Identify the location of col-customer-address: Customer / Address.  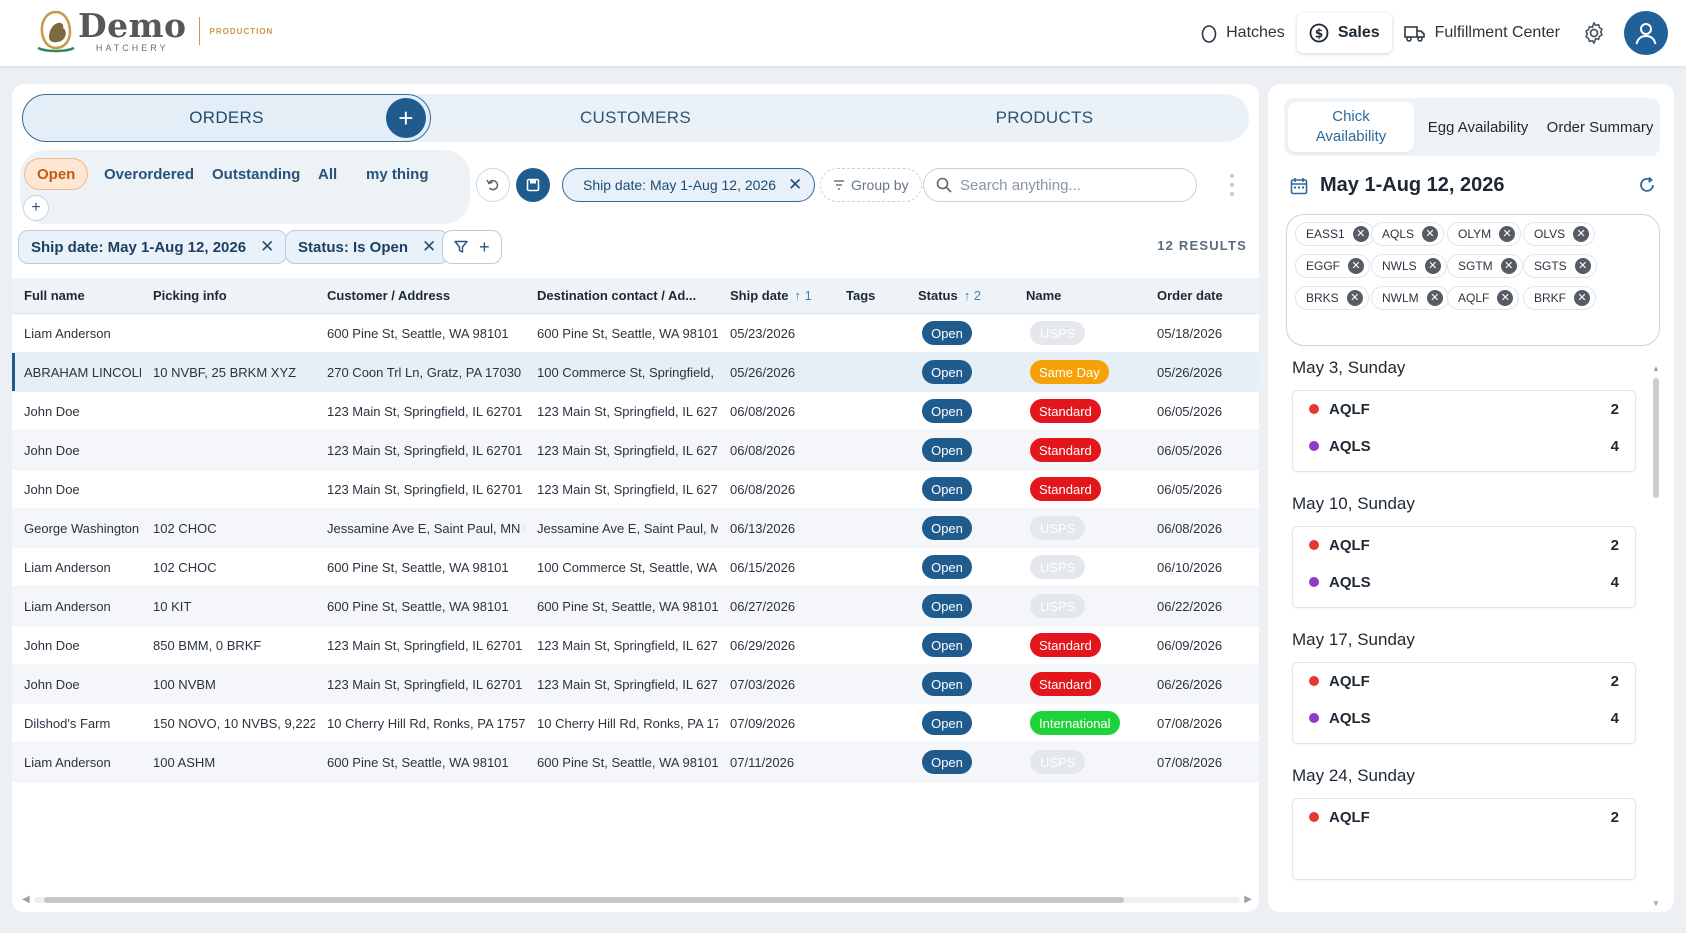
(389, 295).